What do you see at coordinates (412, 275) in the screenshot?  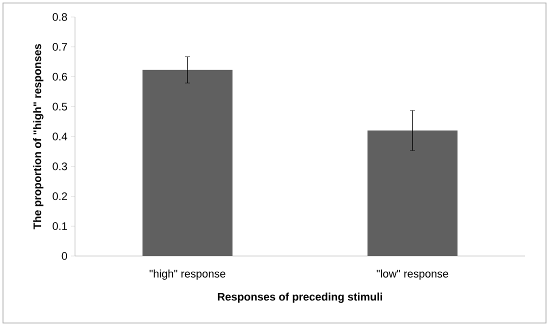 I see `x-tick-label: "low" response` at bounding box center [412, 275].